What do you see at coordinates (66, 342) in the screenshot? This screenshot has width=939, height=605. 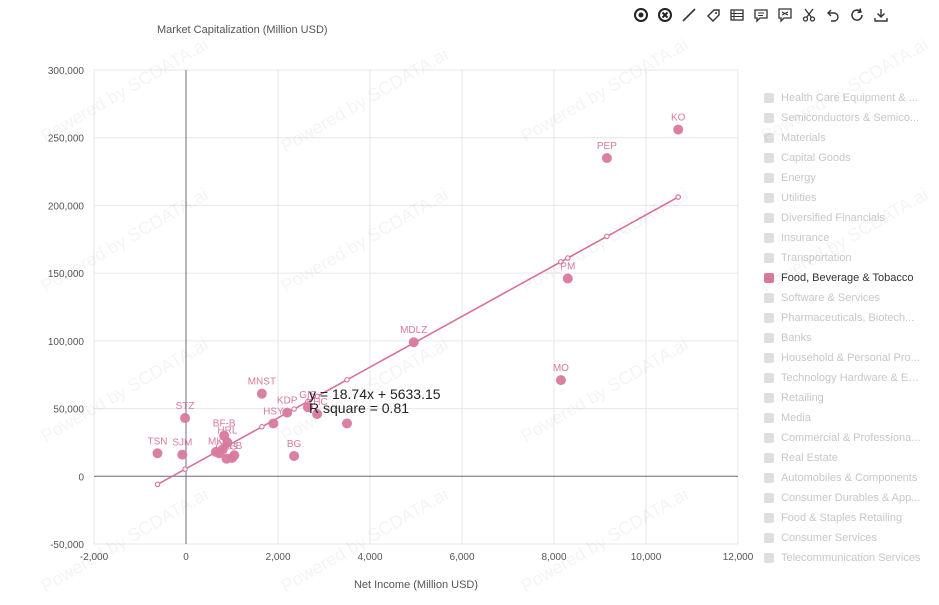 I see `y-tick-label: 100,000` at bounding box center [66, 342].